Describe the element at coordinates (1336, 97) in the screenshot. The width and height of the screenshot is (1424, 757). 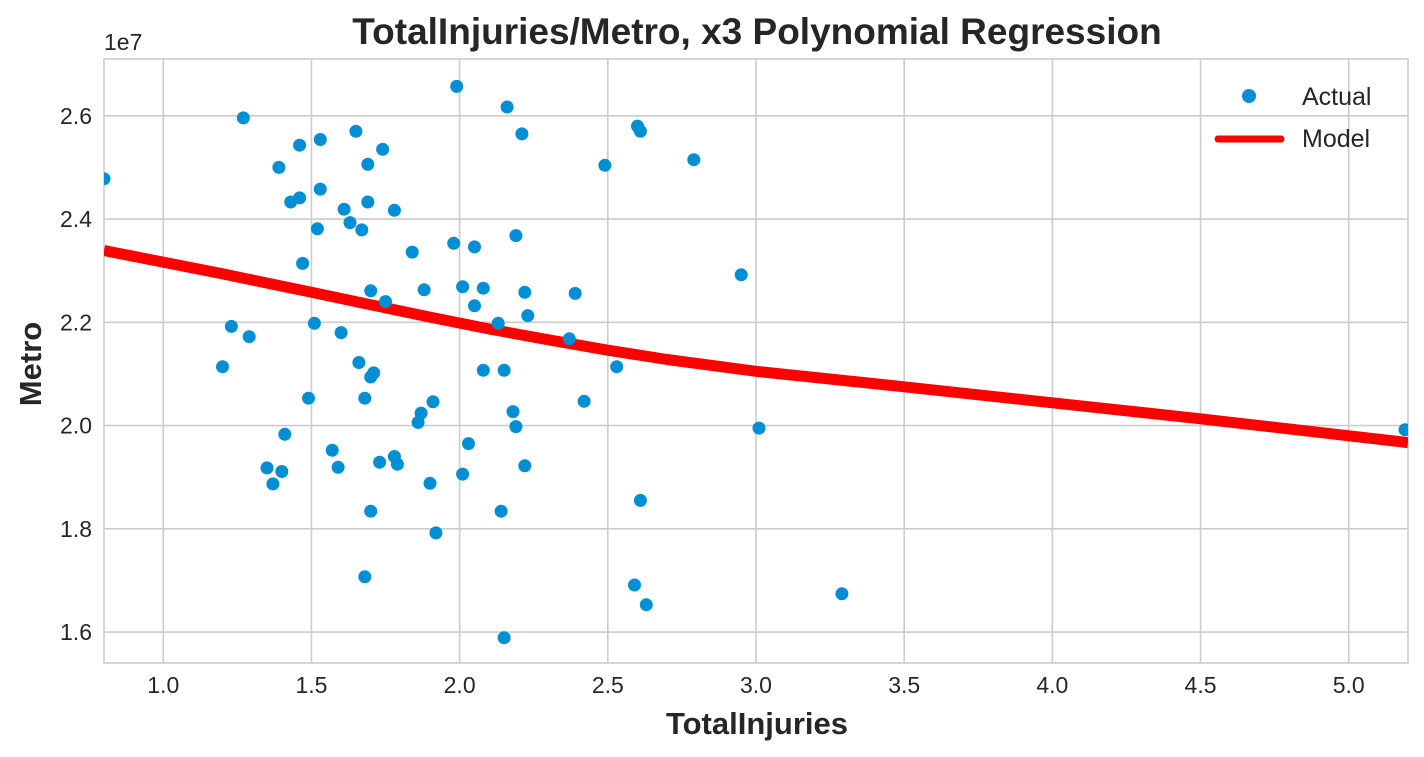
I see `legend-label-actual: Actual` at that location.